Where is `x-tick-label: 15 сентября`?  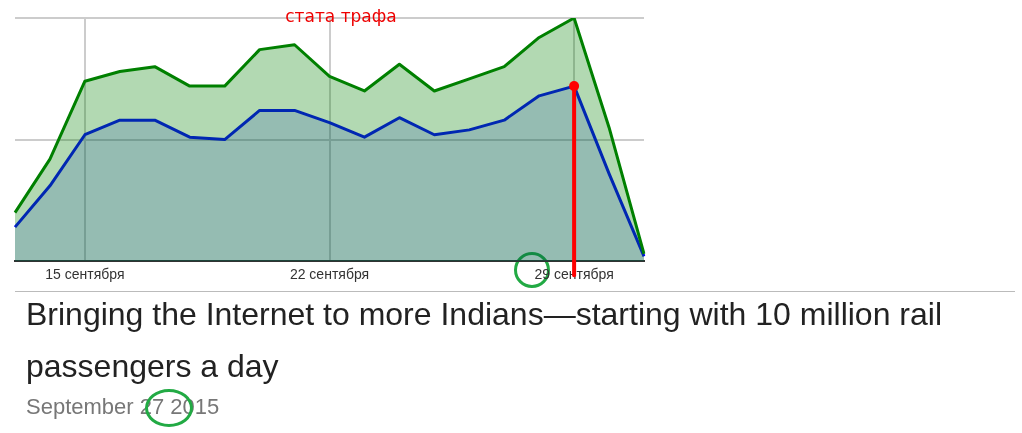
x-tick-label: 15 сентября is located at coordinates (85, 274).